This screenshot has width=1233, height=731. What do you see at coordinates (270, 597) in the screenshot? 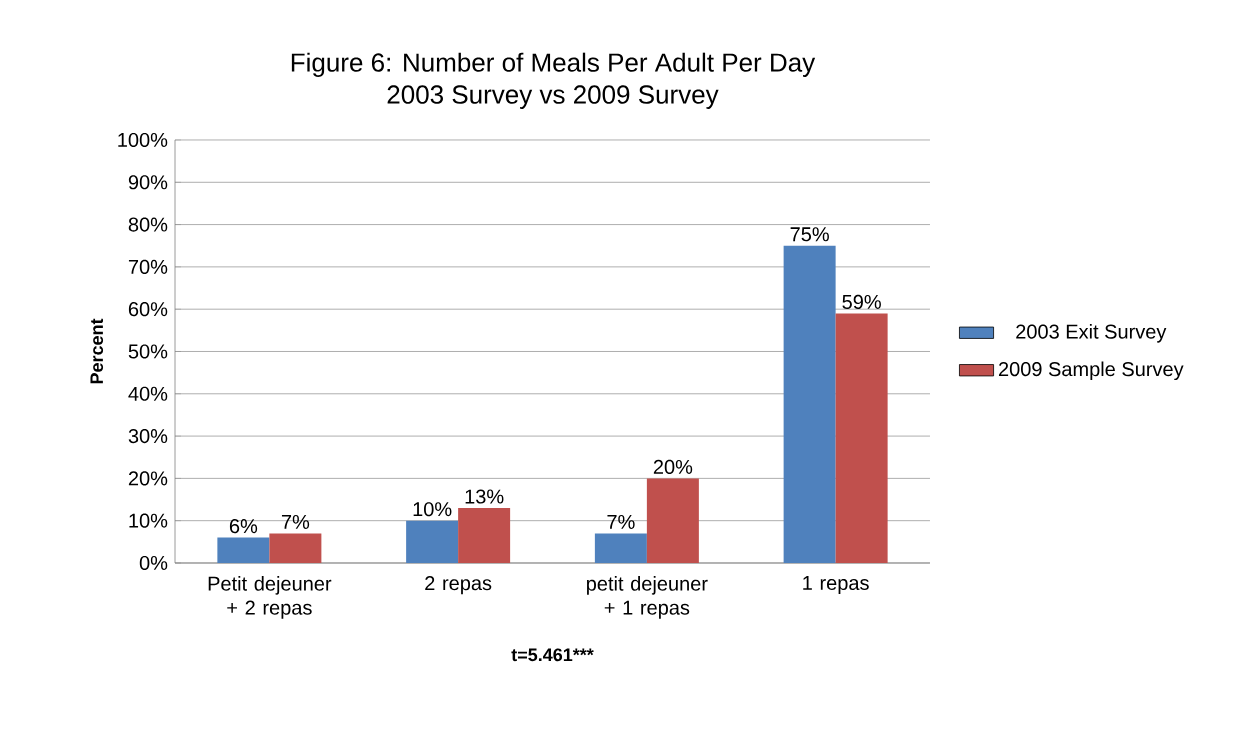
I see `x-tick-label: Petit dejeuner + 2 repas` at bounding box center [270, 597].